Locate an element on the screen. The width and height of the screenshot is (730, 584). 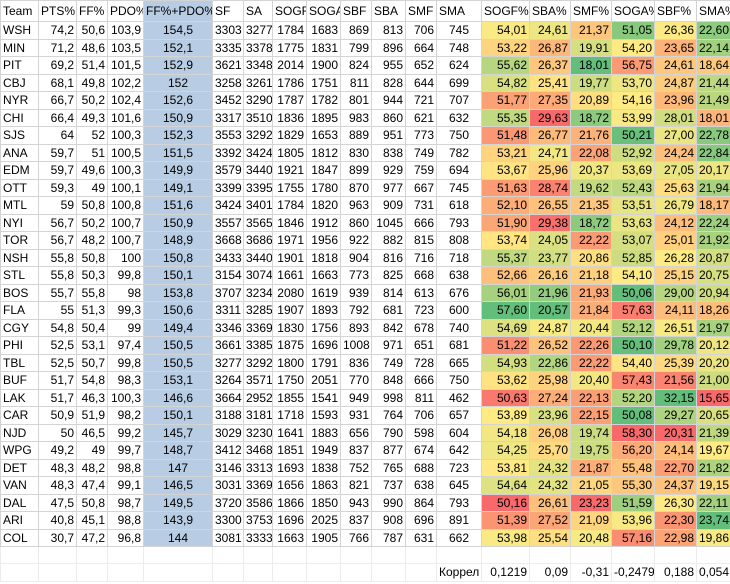
cell: FF% is located at coordinates (92, 11).